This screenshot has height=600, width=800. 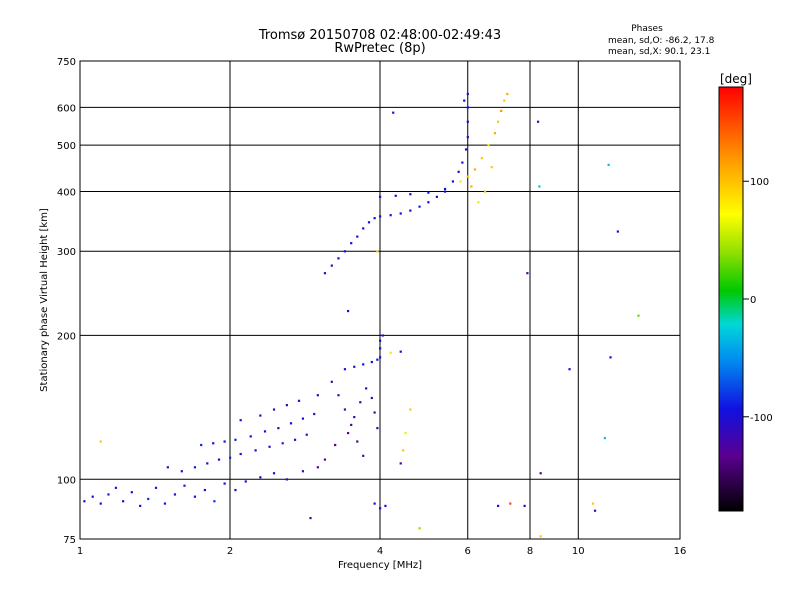 I want to click on colorbar-tick-label: 0, so click(x=753, y=300).